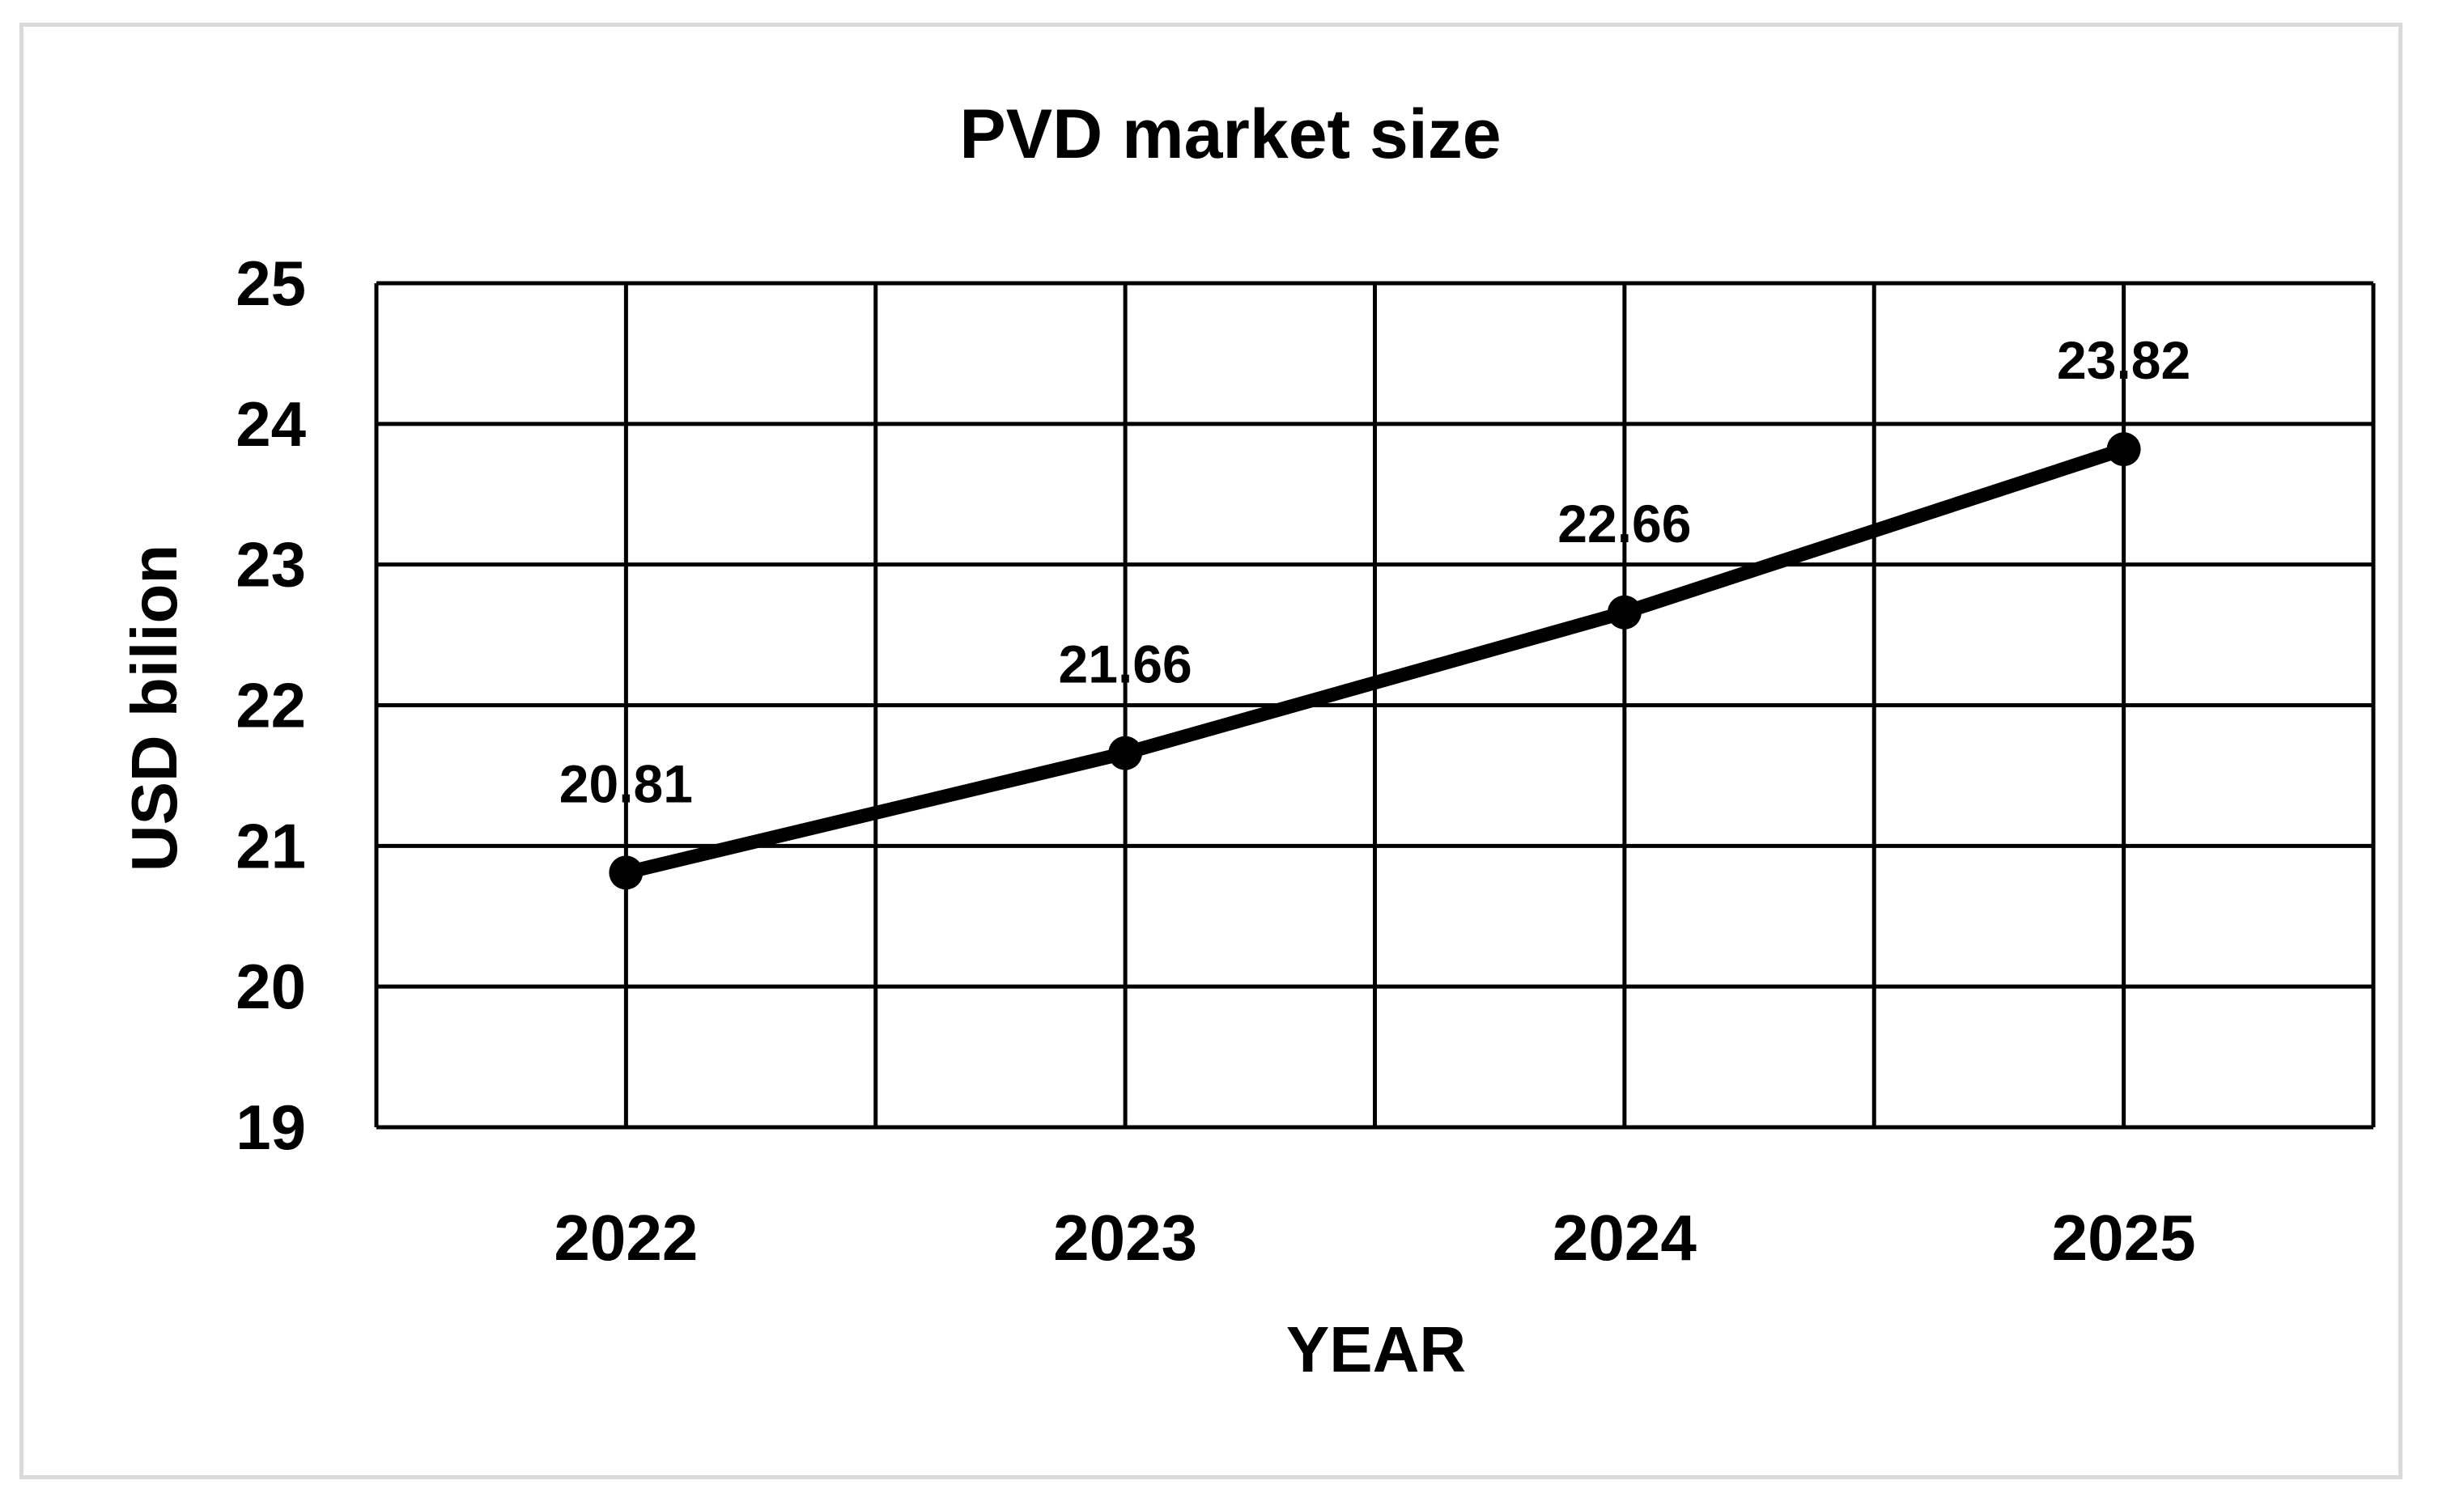 This screenshot has height=1510, width=2464. What do you see at coordinates (271, 564) in the screenshot?
I see `y-tick-label: 23` at bounding box center [271, 564].